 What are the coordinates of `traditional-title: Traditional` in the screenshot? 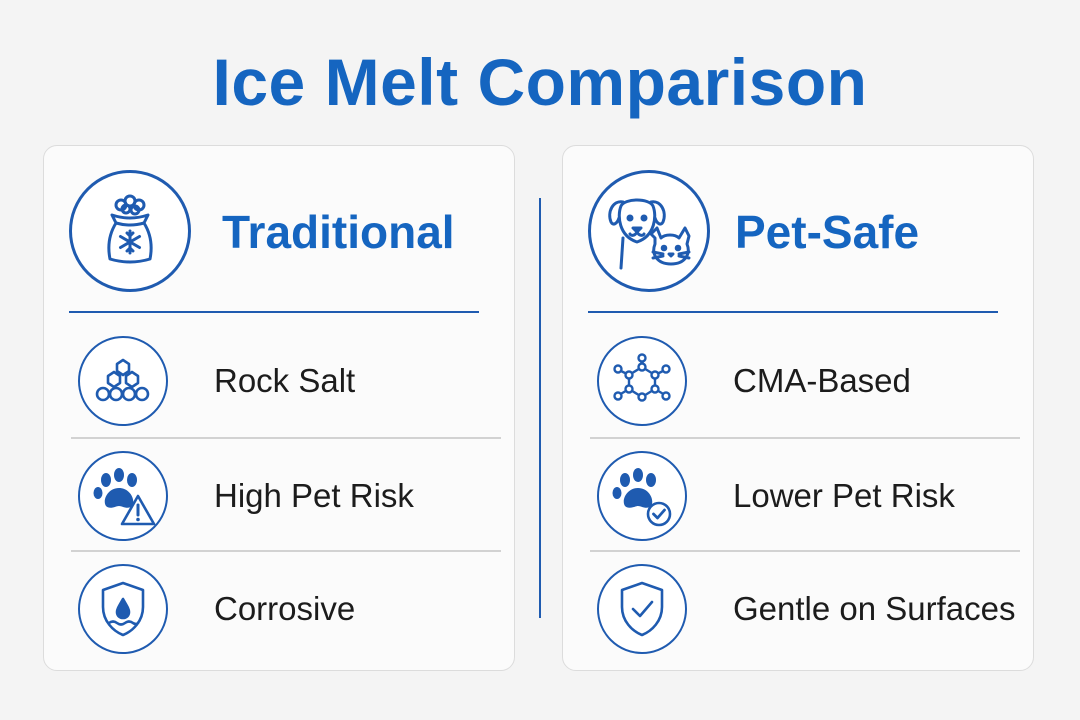 It's located at (338, 232).